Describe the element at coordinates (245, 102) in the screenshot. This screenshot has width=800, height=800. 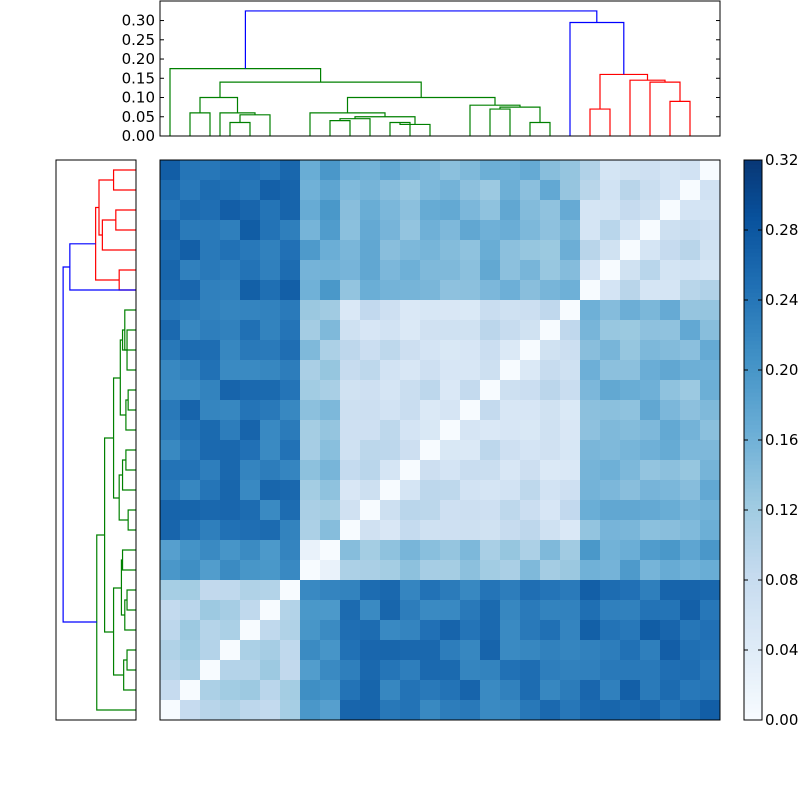
I see `top-dendrogram-link` at that location.